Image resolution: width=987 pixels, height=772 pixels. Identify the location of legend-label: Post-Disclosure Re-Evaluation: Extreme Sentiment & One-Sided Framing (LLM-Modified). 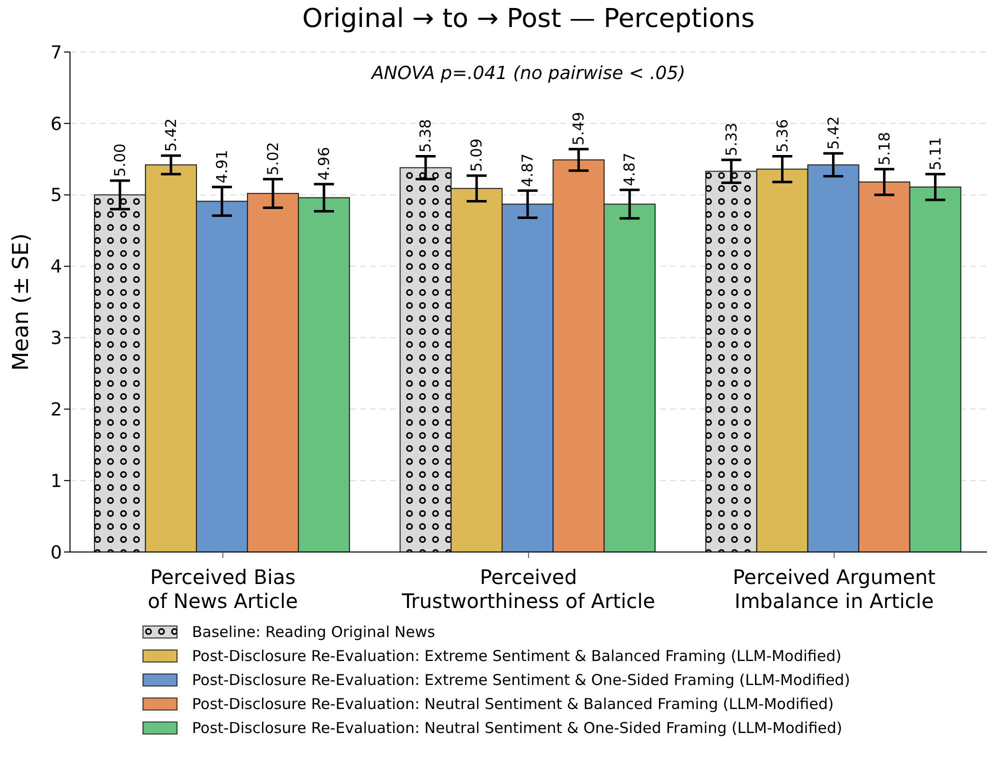
(521, 680).